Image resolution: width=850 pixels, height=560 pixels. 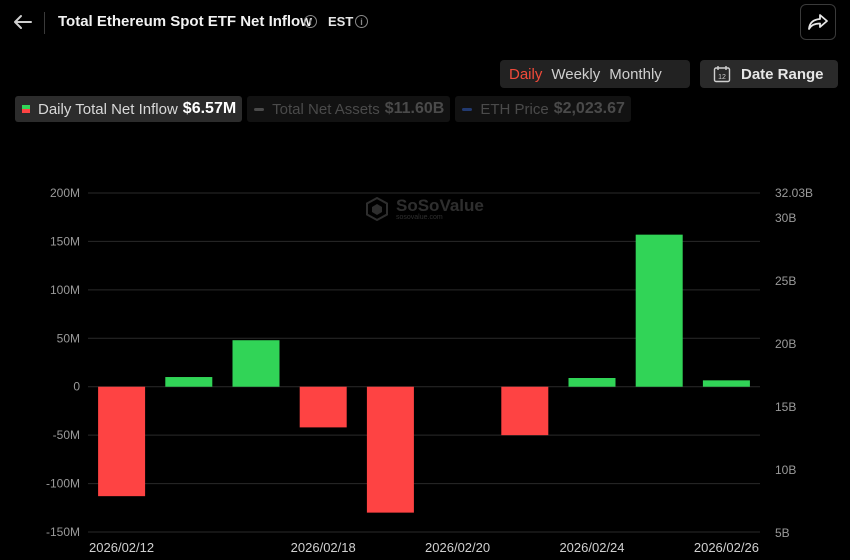 I want to click on x-tick-label: 2026/02/20, so click(x=457, y=547).